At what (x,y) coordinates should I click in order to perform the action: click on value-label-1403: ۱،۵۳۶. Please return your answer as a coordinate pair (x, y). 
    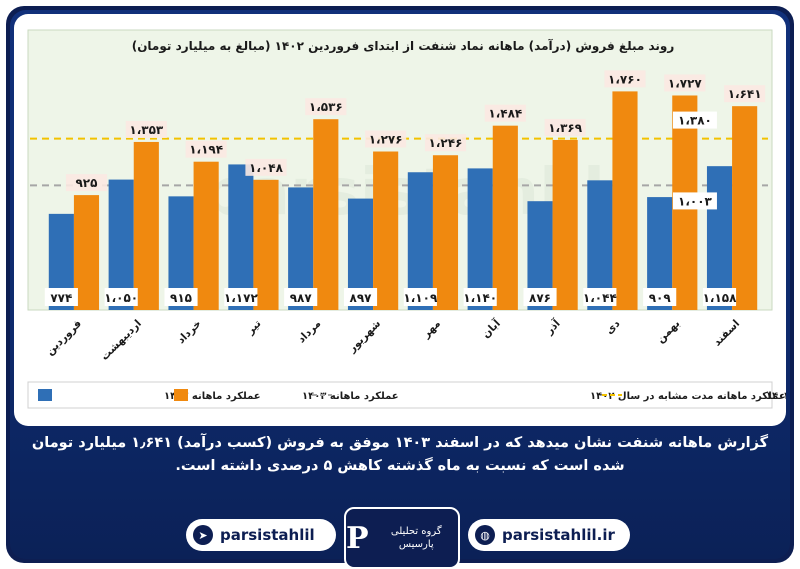
    Looking at the image, I should click on (326, 107).